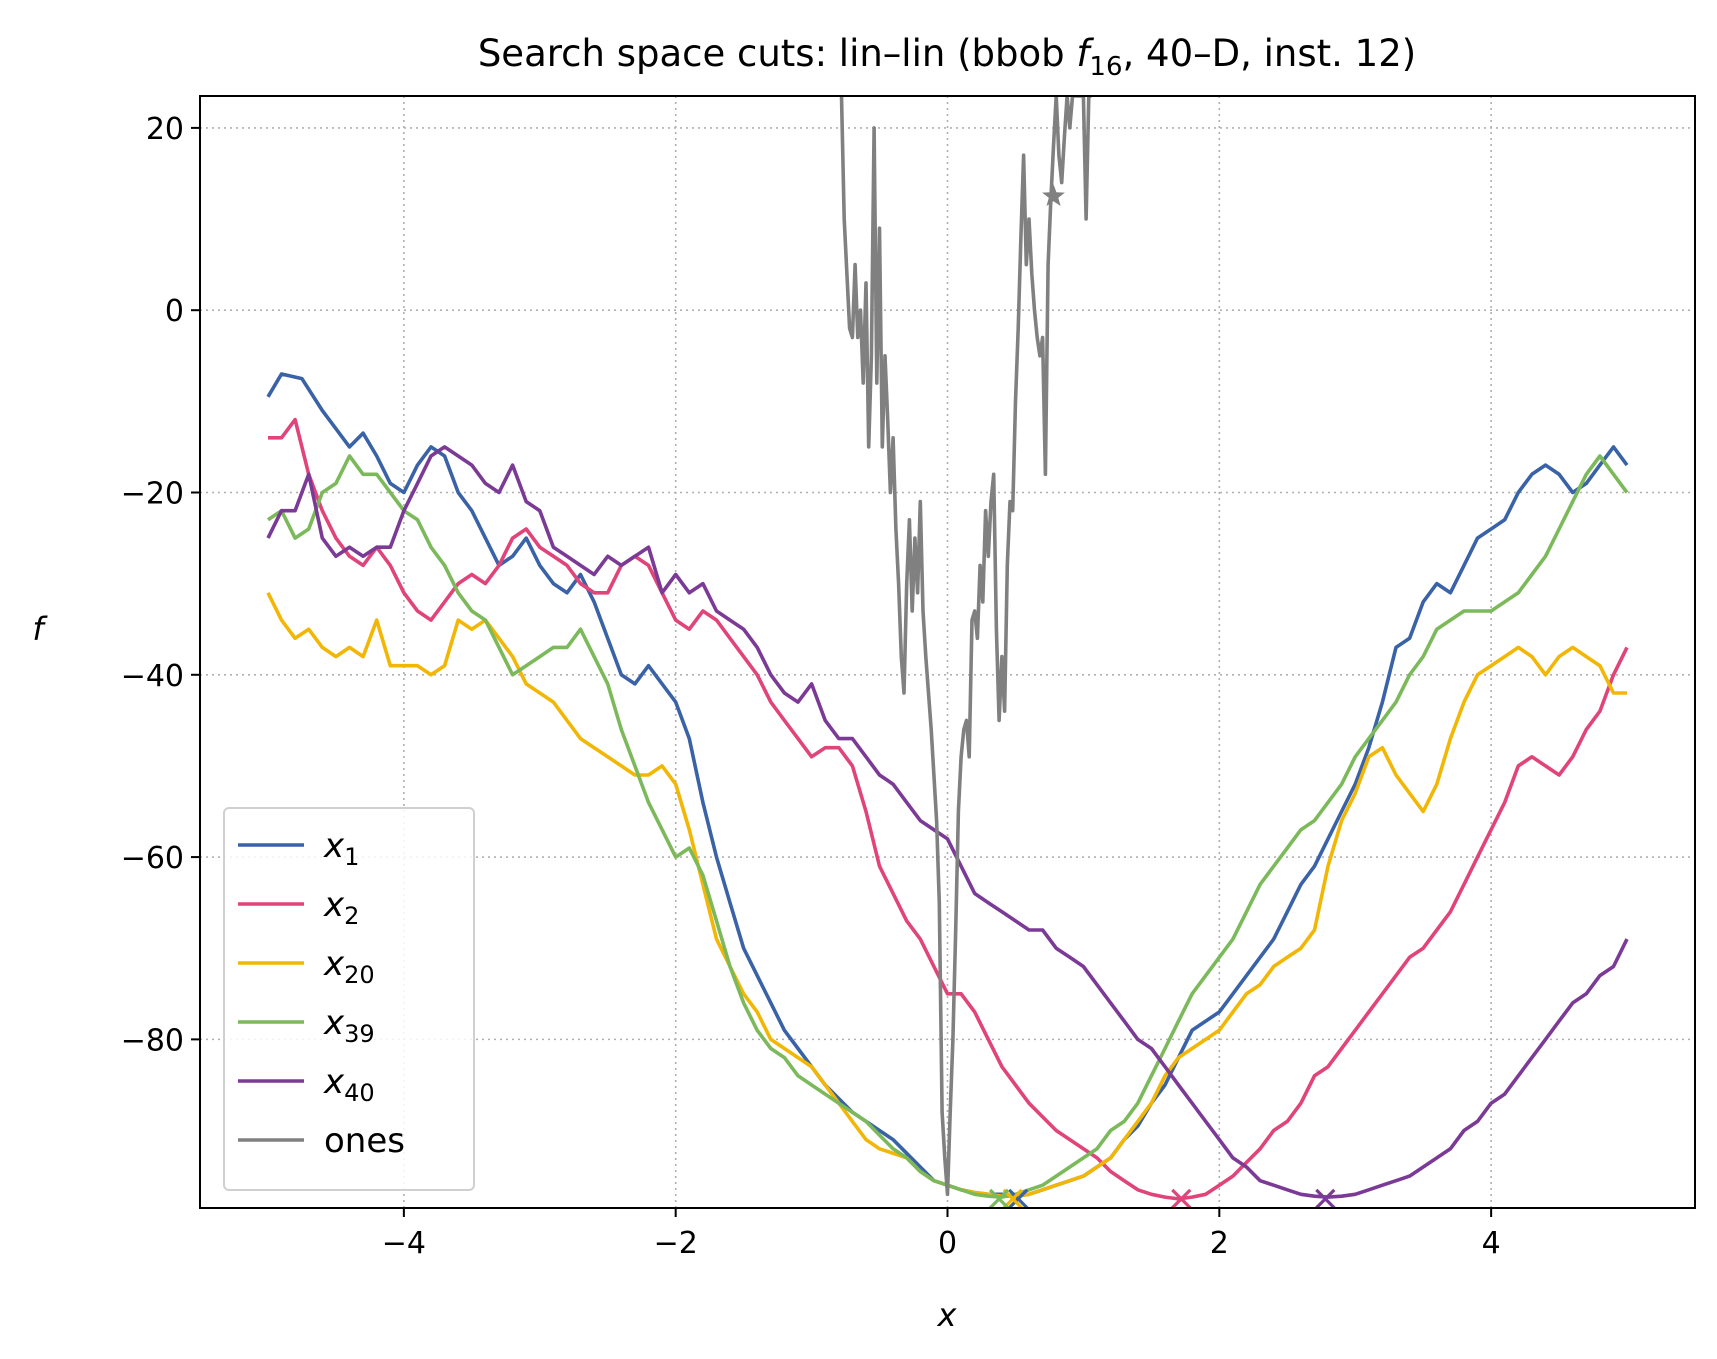  I want to click on minimum-marker-x2, so click(1181, 1199).